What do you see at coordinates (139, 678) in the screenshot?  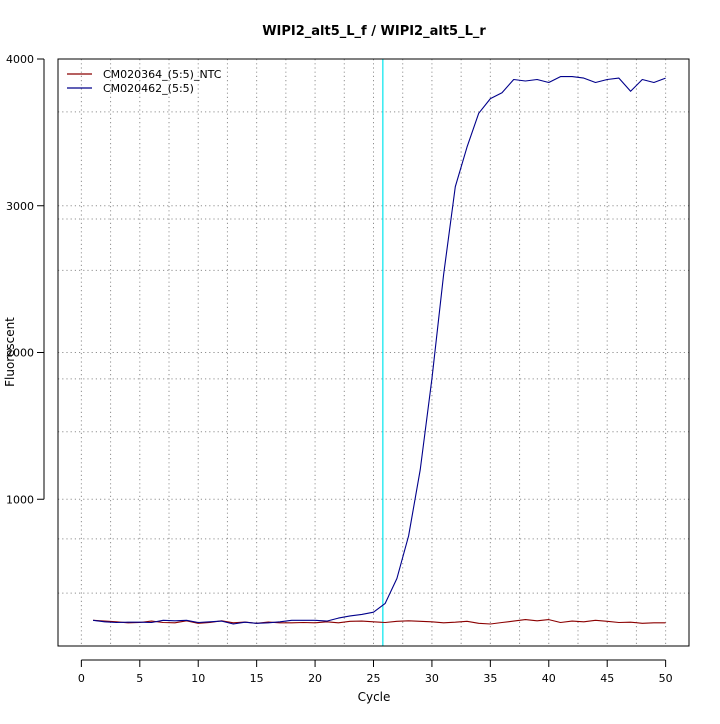 I see `x-tick-label: 5` at bounding box center [139, 678].